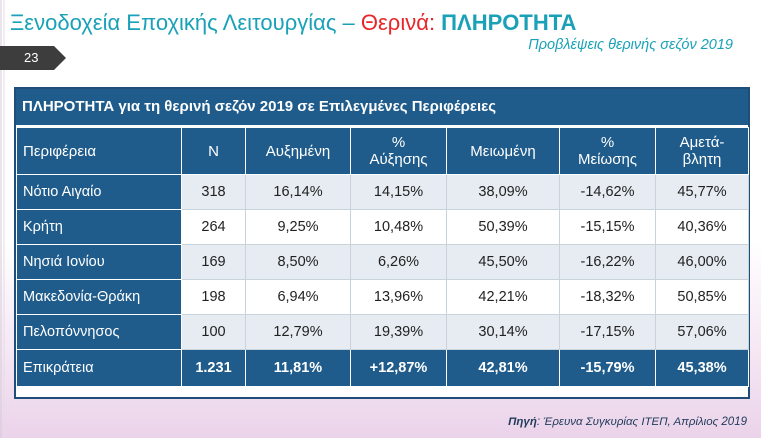 This screenshot has height=438, width=761. I want to click on cell-unchanged: 45,77%, so click(702, 192).